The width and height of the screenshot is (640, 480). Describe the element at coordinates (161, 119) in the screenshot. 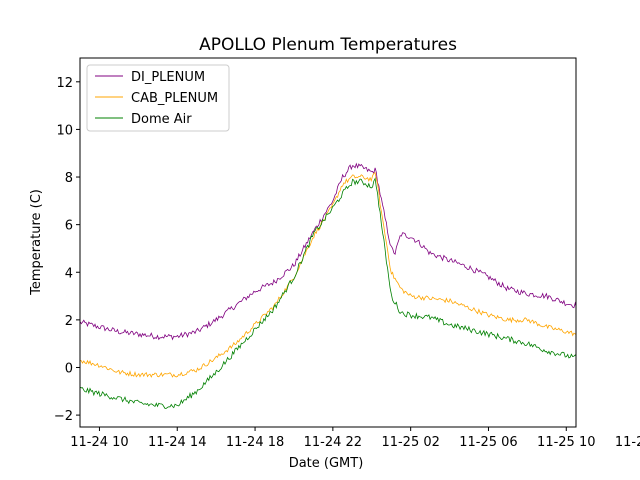

I see `legend-label-dome-air: Dome Air` at that location.